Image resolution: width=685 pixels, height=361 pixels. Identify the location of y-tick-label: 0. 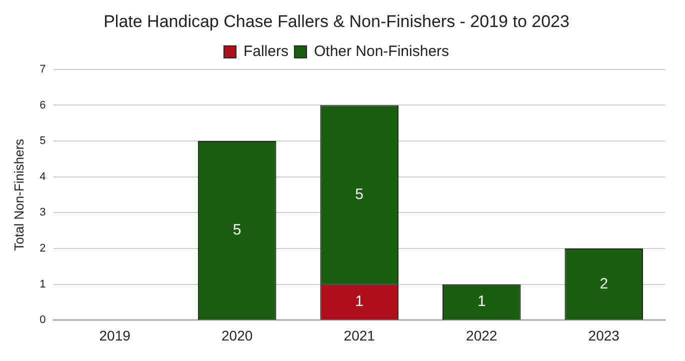
(43, 320).